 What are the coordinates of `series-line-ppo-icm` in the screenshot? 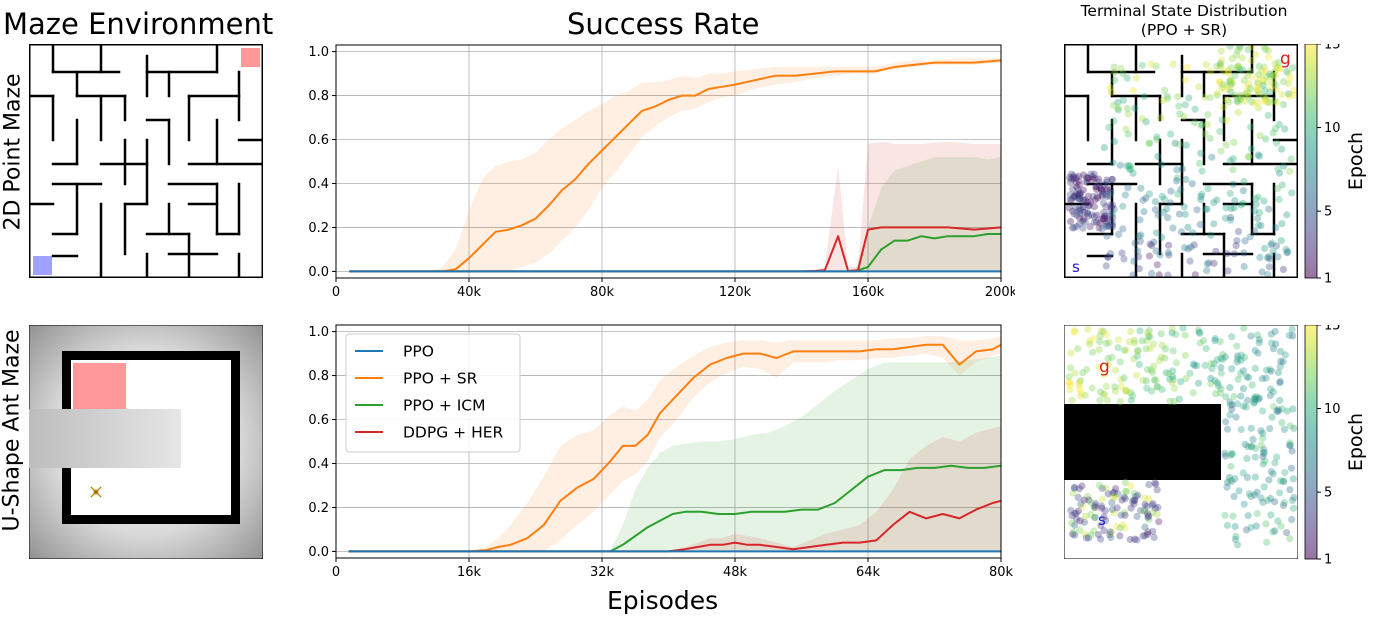 It's located at (675, 508).